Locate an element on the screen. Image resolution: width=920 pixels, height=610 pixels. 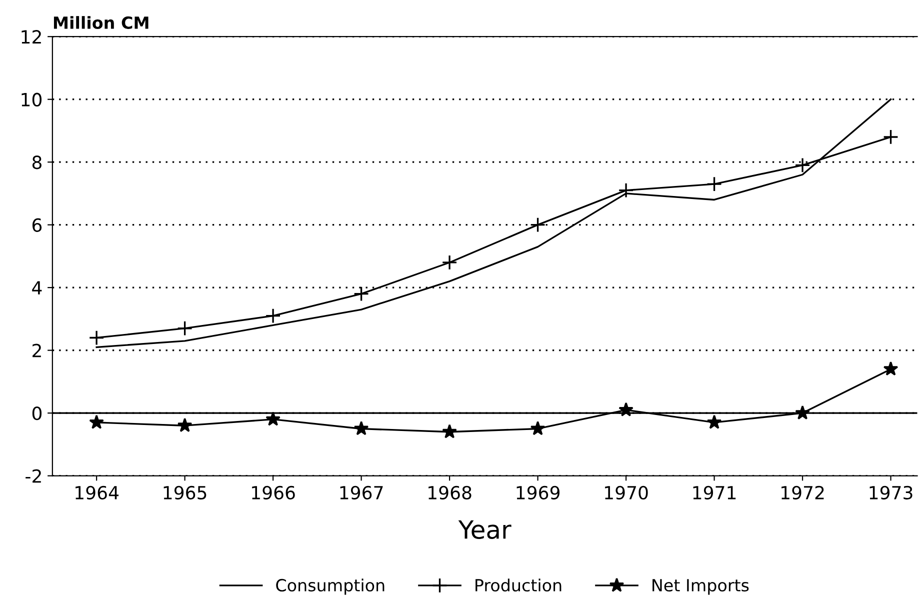
y-tick-label: 8 is located at coordinates (37, 163).